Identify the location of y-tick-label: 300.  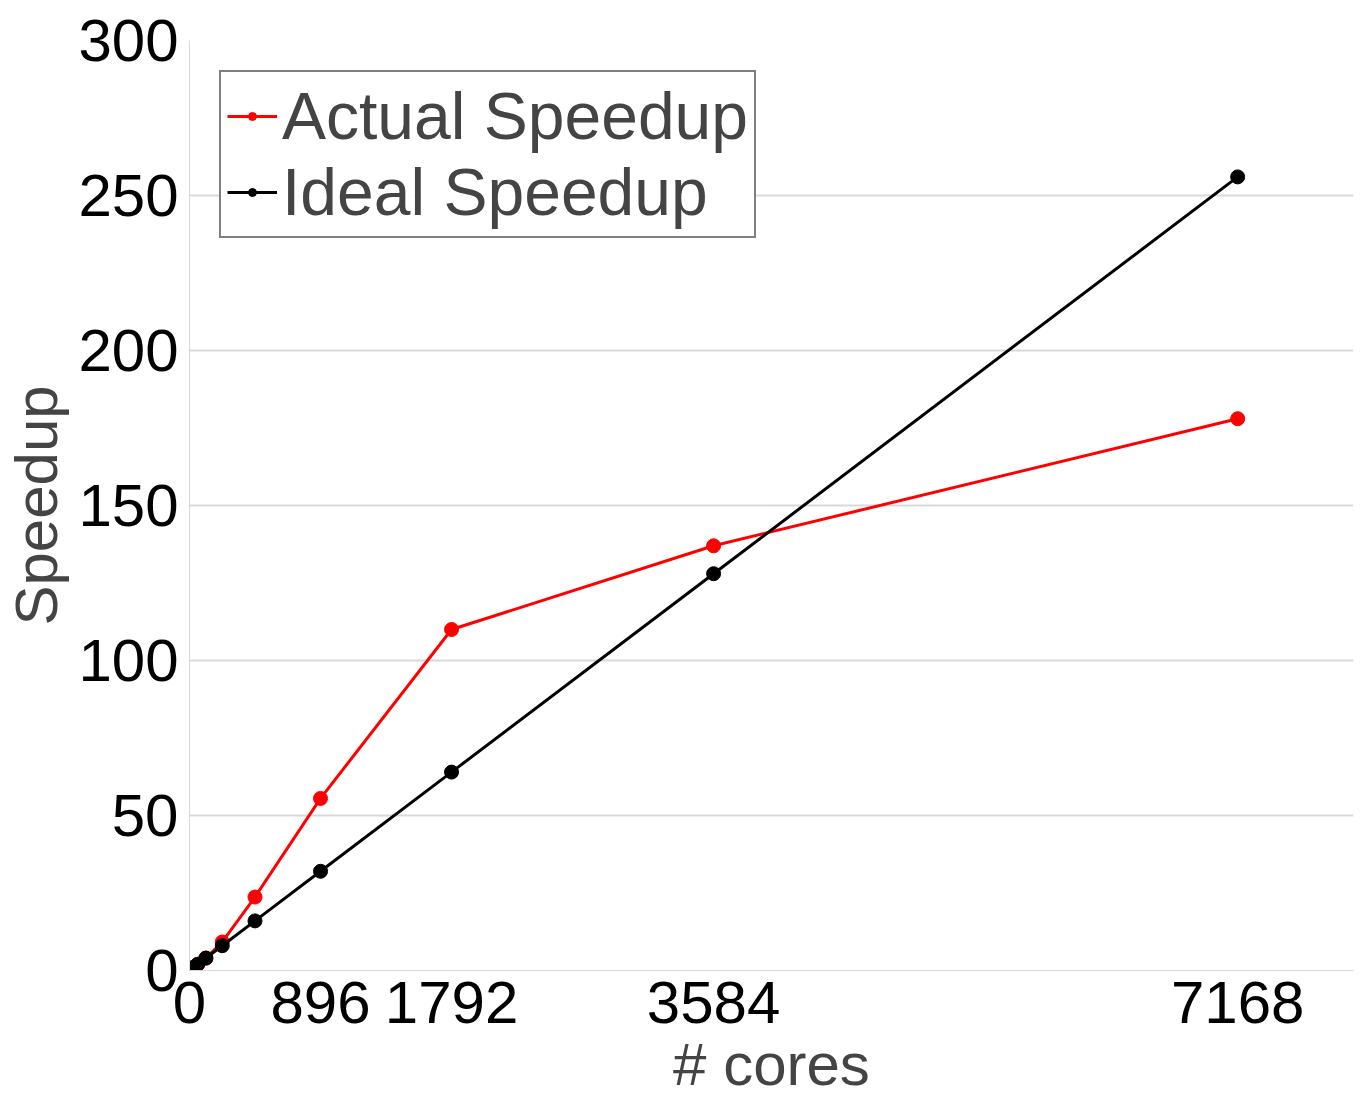
(128, 40).